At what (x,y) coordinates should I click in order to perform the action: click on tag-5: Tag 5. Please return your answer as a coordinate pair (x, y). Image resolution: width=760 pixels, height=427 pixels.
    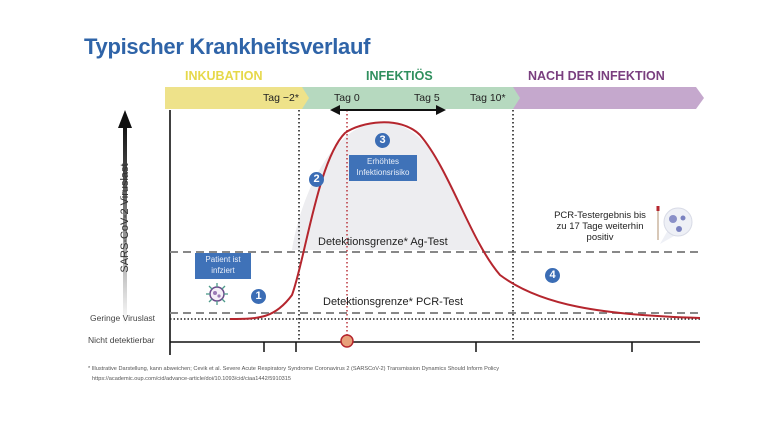
    Looking at the image, I should click on (427, 98).